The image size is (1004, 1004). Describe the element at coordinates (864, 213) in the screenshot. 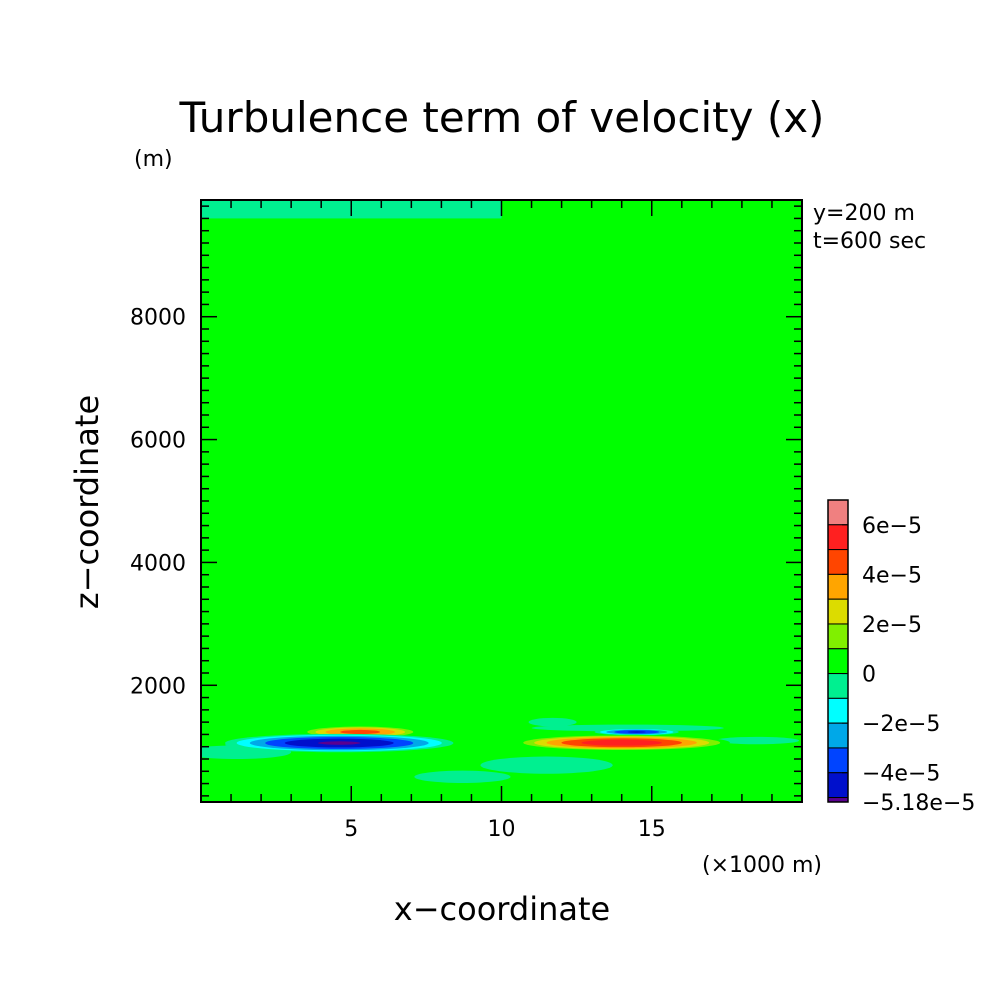

I see `annotation-y: y=200 m` at that location.